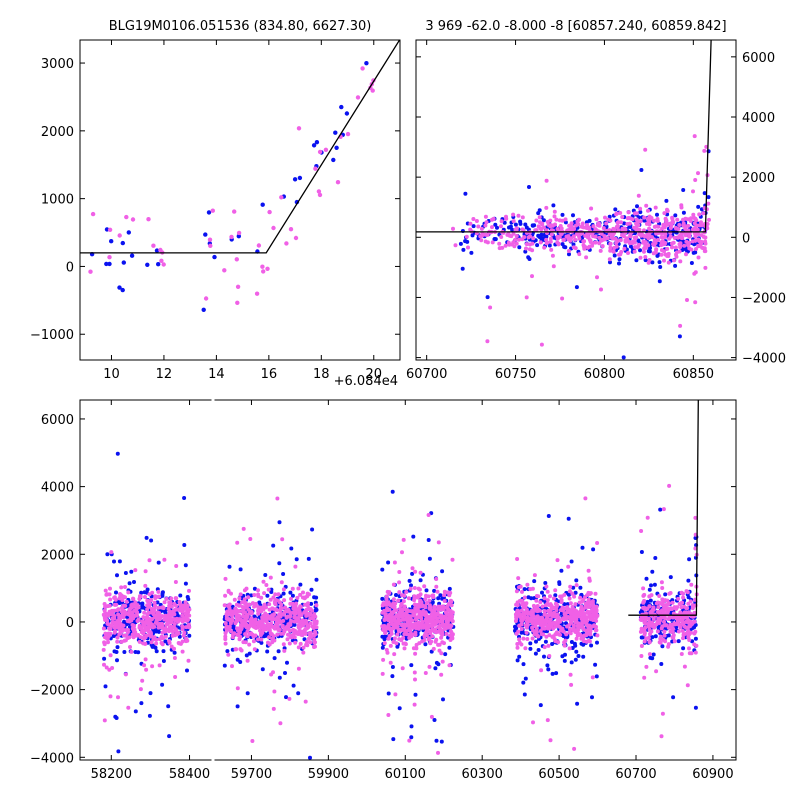  Describe the element at coordinates (712, 774) in the screenshot. I see `x-tick-label: 60900` at that location.